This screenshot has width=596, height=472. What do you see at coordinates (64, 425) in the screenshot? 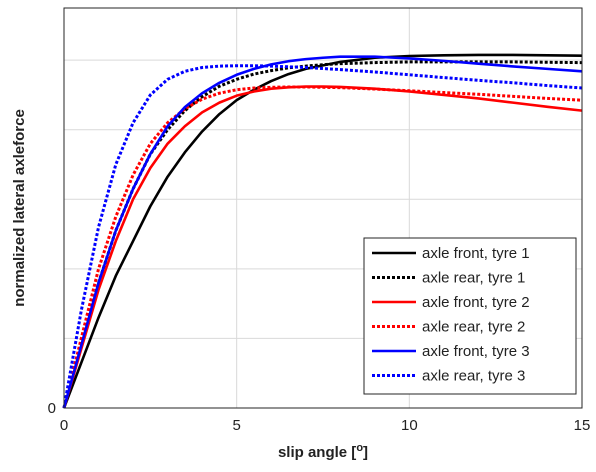
I see `x-tick-label: 0` at bounding box center [64, 425].